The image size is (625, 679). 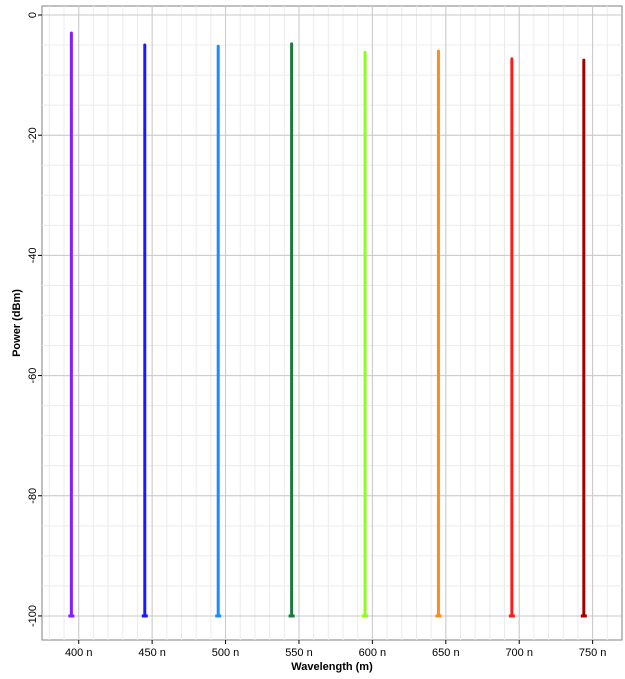 I want to click on y-tick-label: -100, so click(x=33, y=616).